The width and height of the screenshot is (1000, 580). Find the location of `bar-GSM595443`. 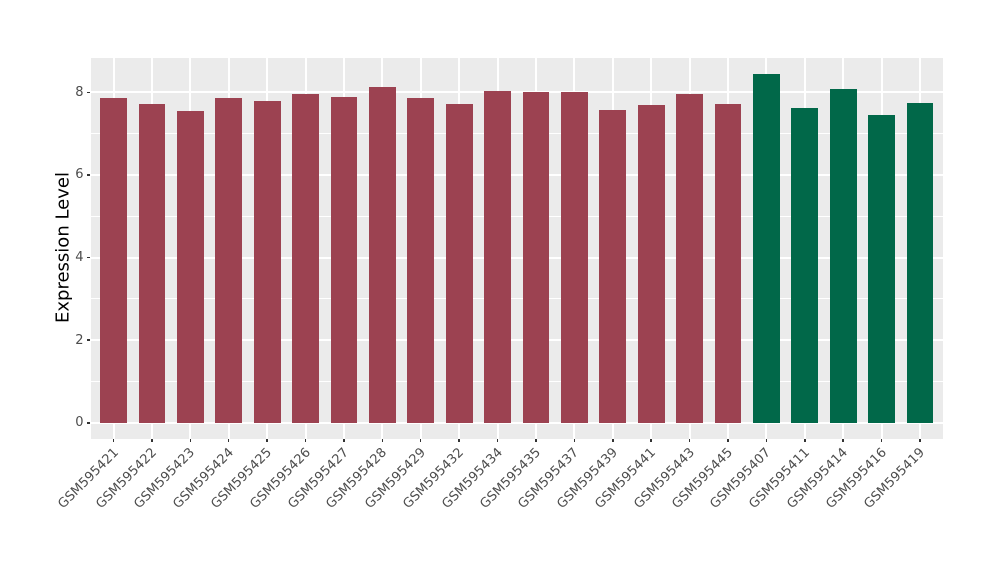

bar-GSM595443 is located at coordinates (689, 258).